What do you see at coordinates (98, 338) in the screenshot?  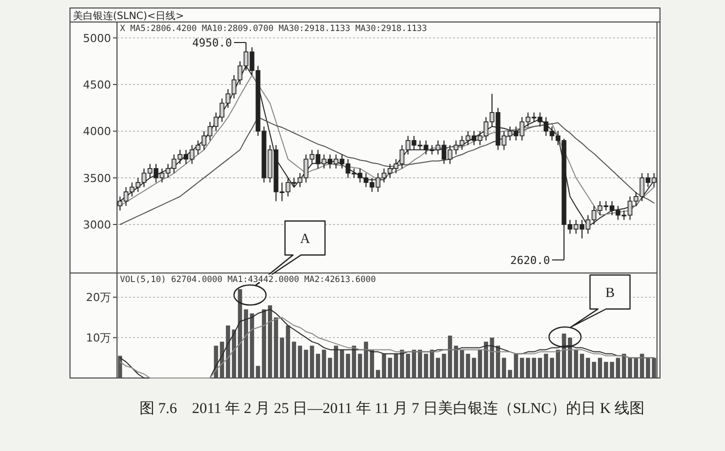 I see `y-tick-label: 10万` at bounding box center [98, 338].